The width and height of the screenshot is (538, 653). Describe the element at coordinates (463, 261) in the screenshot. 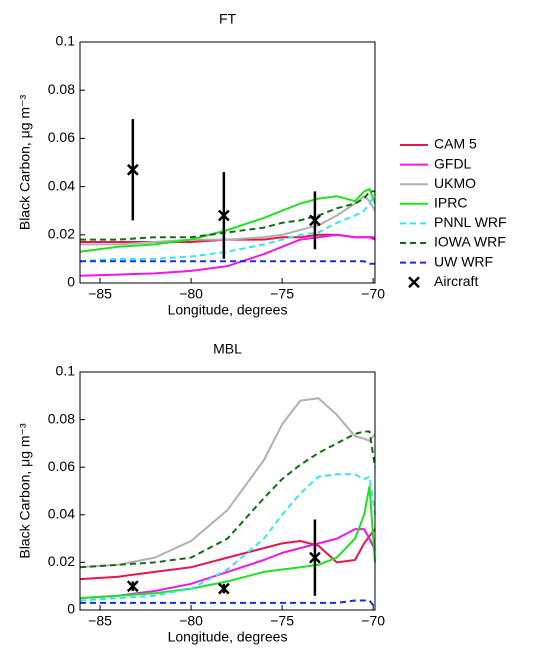

I see `legend-label: UW WRF` at that location.